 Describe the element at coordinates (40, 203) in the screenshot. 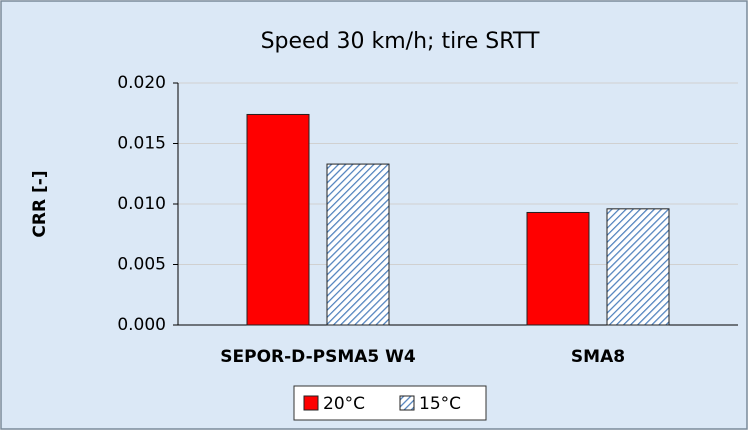

I see `y-axis-label: CRR [-]` at that location.